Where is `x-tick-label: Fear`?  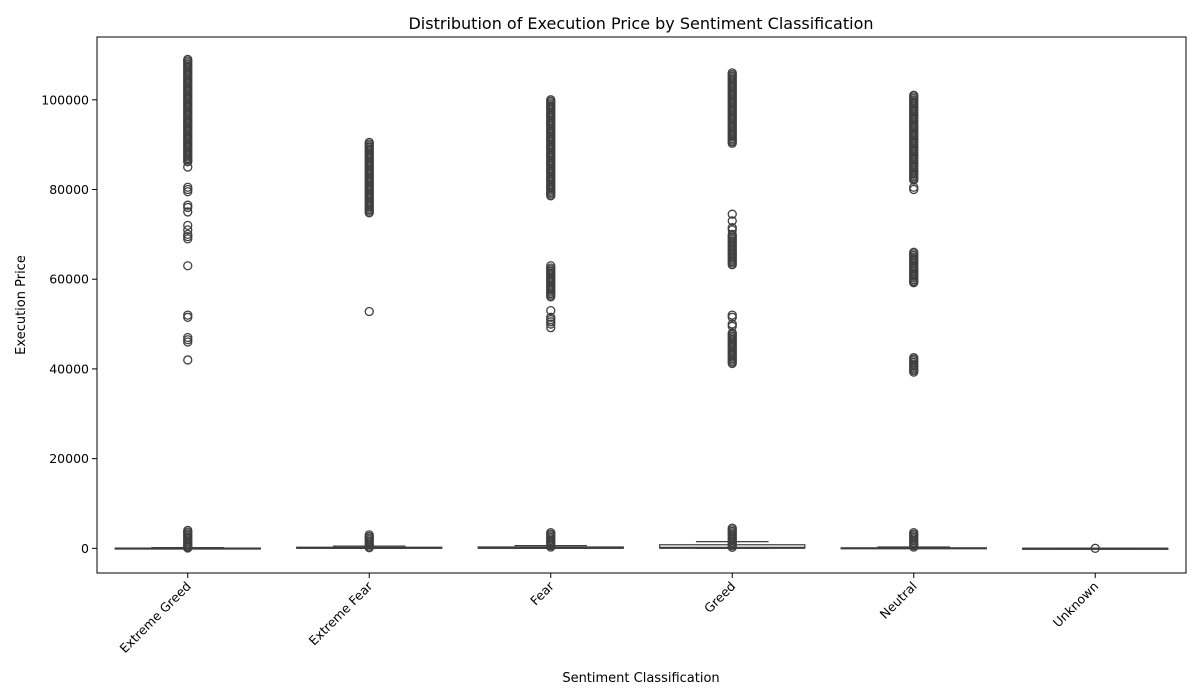 x-tick-label: Fear is located at coordinates (542, 593).